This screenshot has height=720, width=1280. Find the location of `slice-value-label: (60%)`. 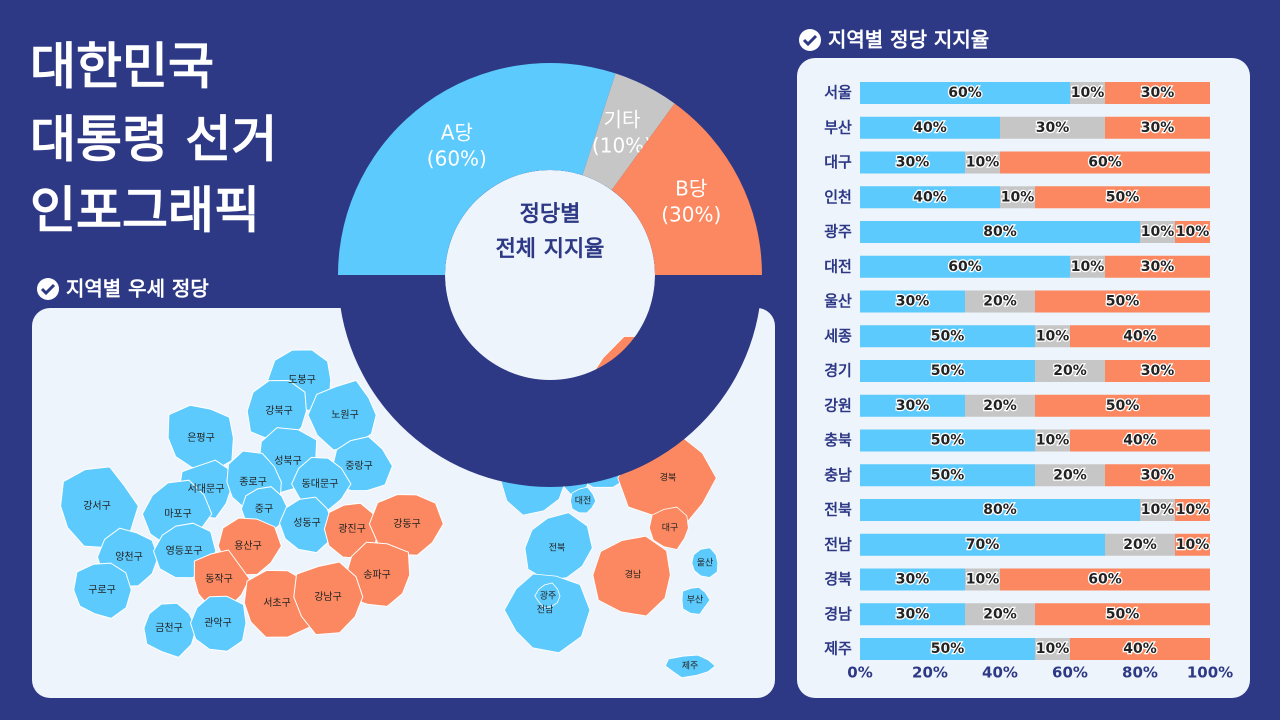

slice-value-label: (60%) is located at coordinates (457, 158).